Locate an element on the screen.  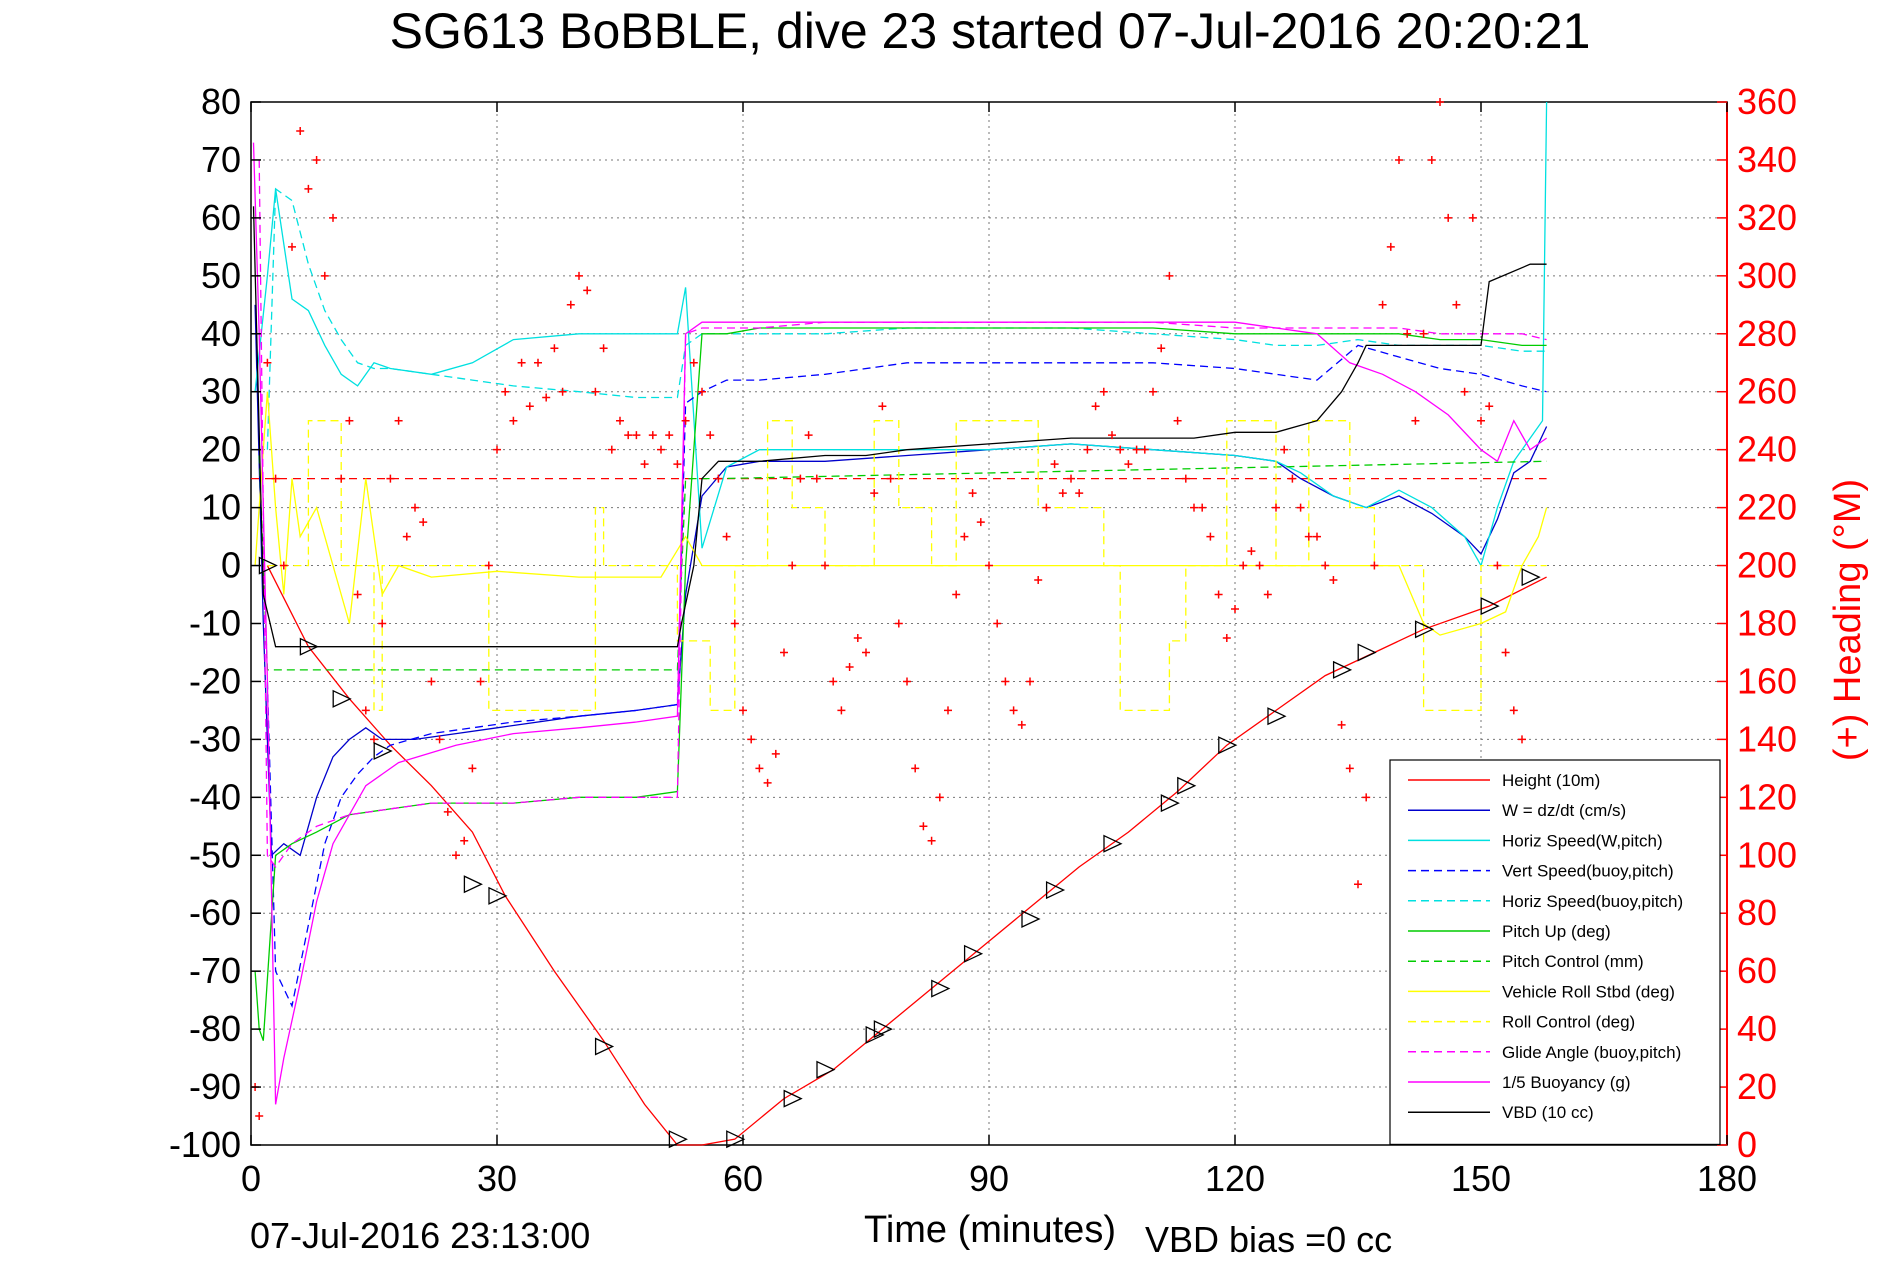
y-tick-label: -40 is located at coordinates (215, 796).